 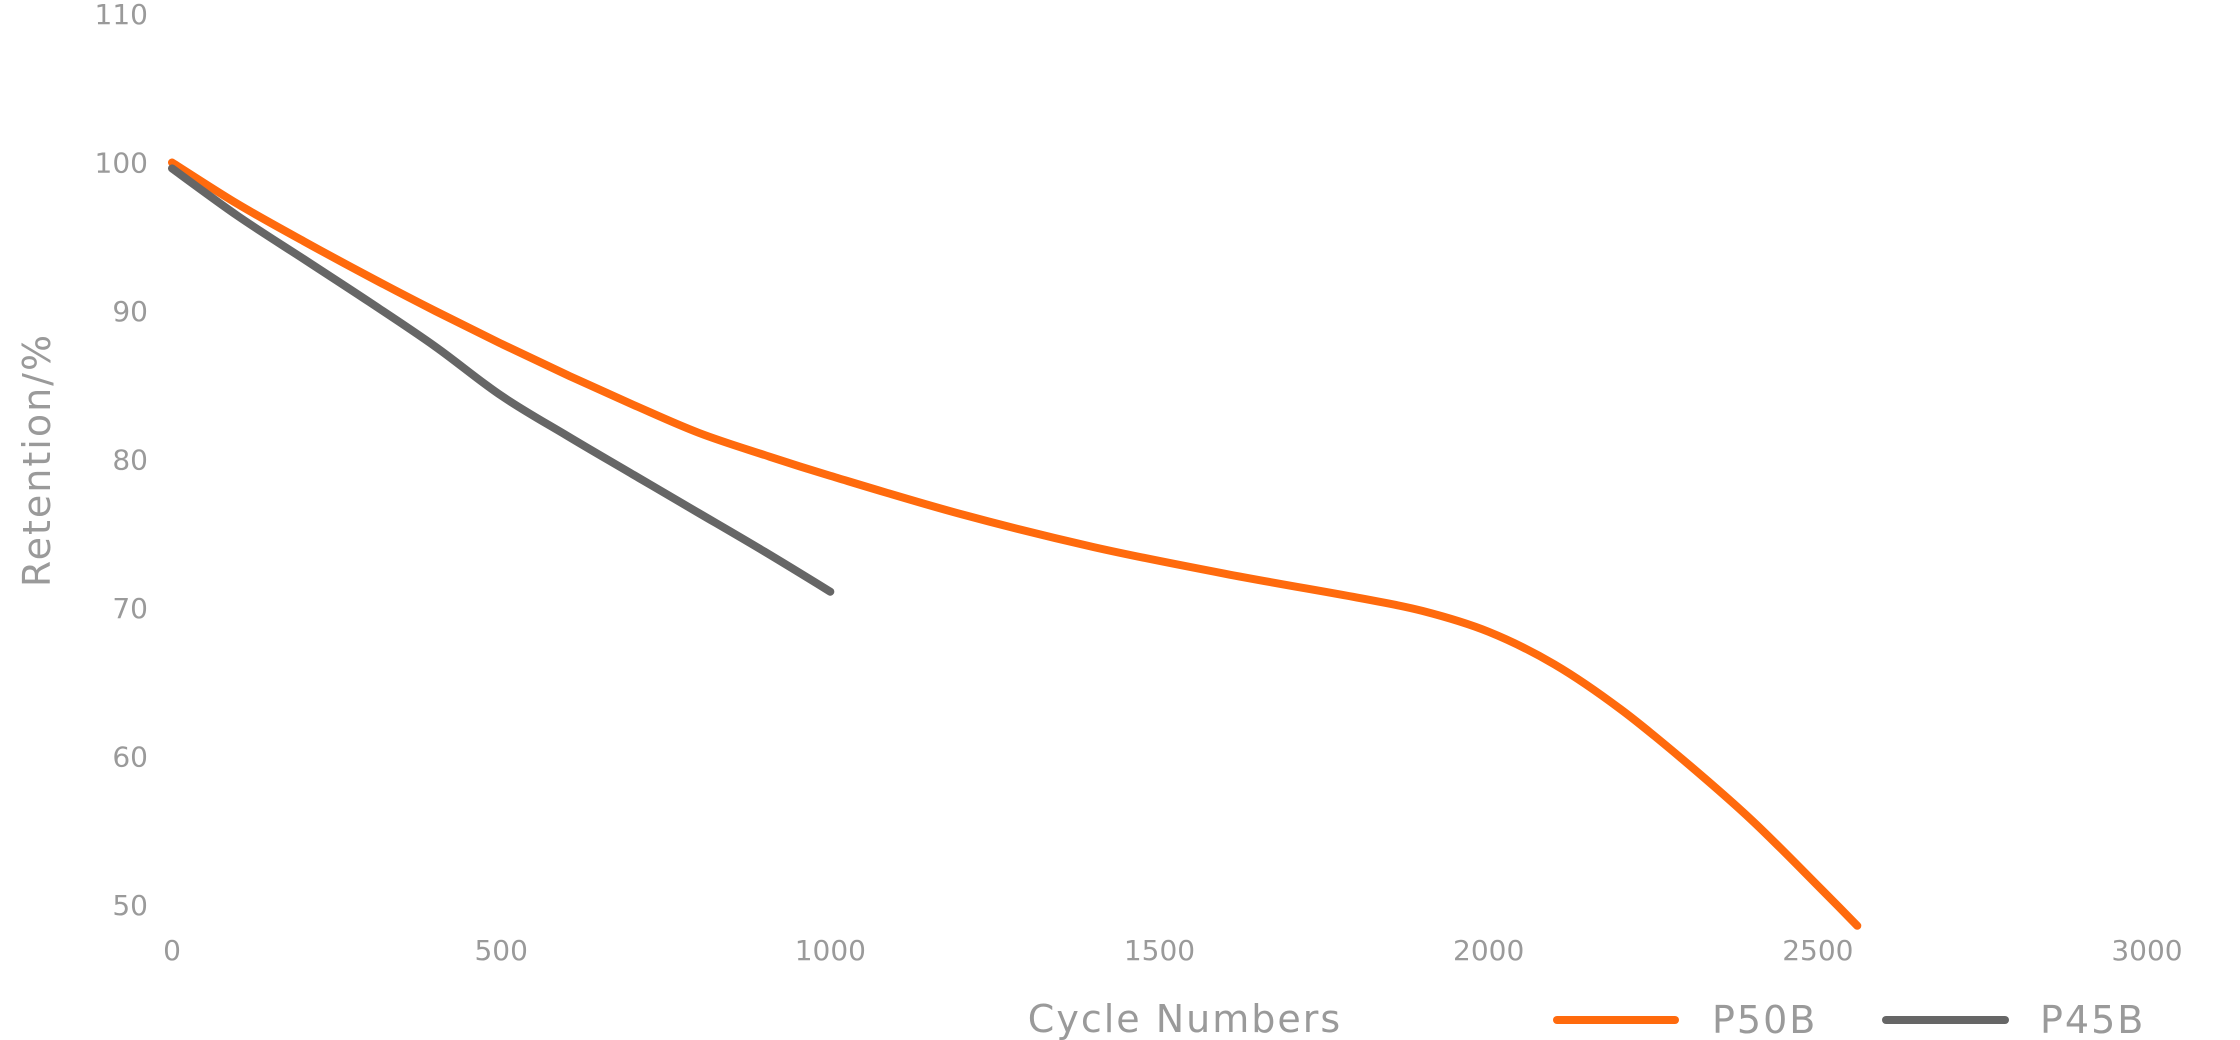 I want to click on x-tick-label: 1500, so click(x=1159, y=950).